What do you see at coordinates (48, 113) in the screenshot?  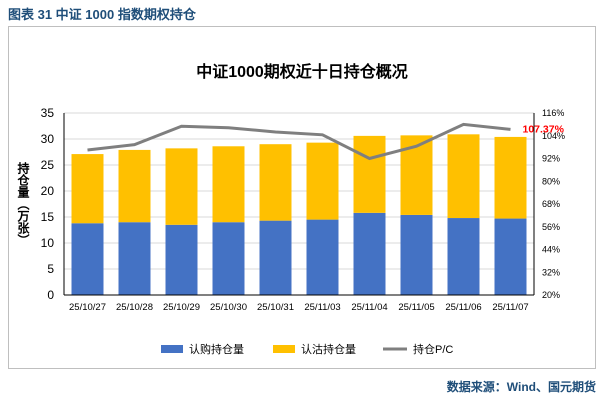 I see `y-tick-label: 35` at bounding box center [48, 113].